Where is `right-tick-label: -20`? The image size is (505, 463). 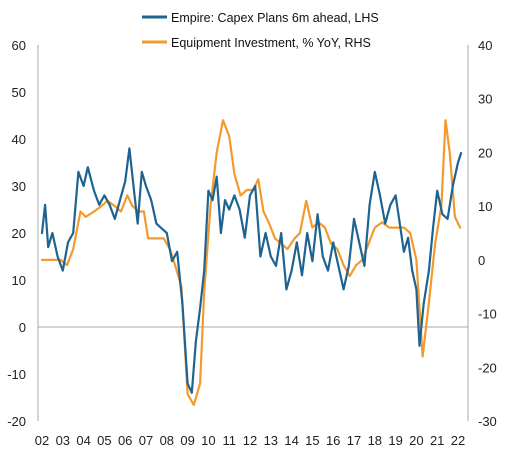
right-tick-label: -20 is located at coordinates (487, 367).